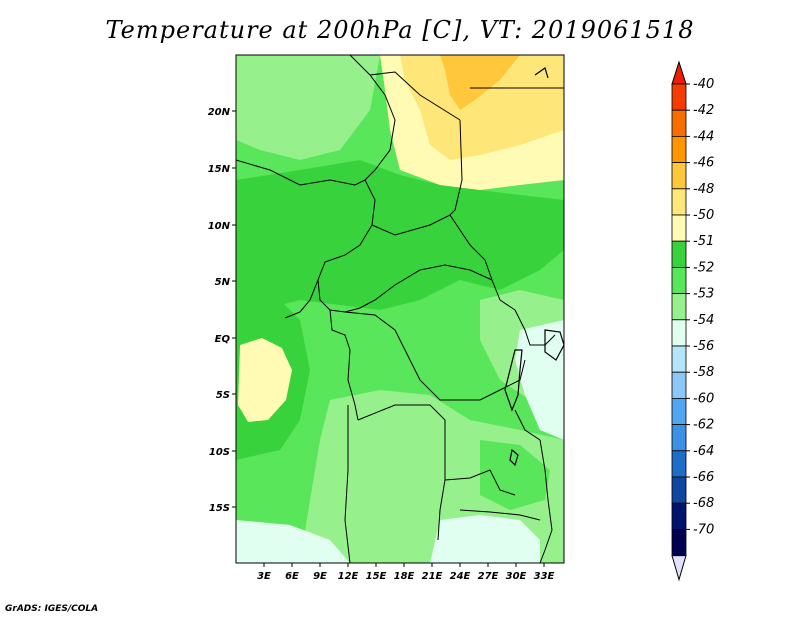  Describe the element at coordinates (52, 609) in the screenshot. I see `grads-credit: GrADS: IGES/COLA` at that location.